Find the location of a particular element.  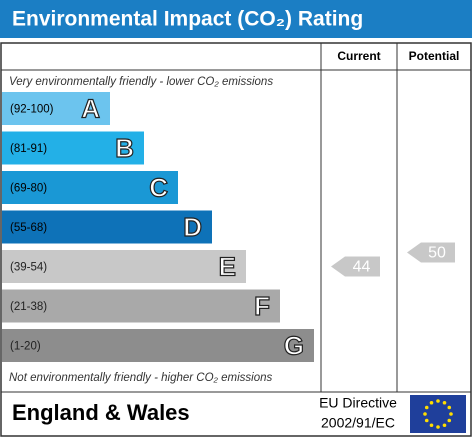

band-range: (81-91) is located at coordinates (28, 149).